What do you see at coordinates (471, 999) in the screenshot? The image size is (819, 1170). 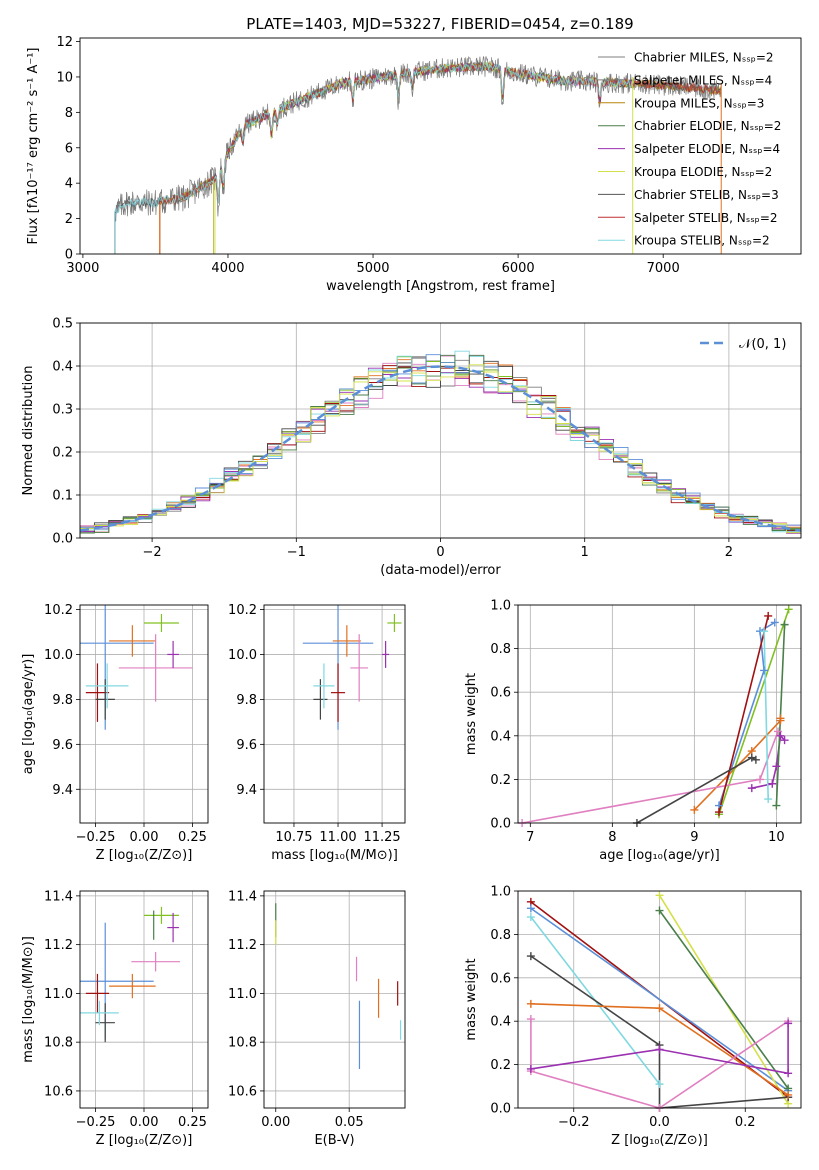 I see `y-axis-label: mass weight` at bounding box center [471, 999].